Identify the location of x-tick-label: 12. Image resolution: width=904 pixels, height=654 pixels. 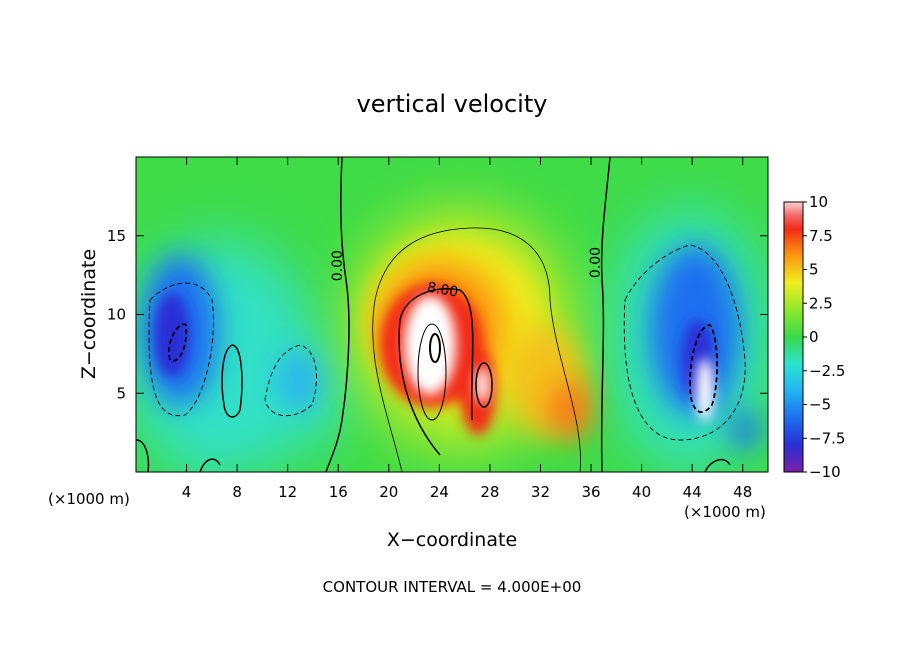
(287, 492).